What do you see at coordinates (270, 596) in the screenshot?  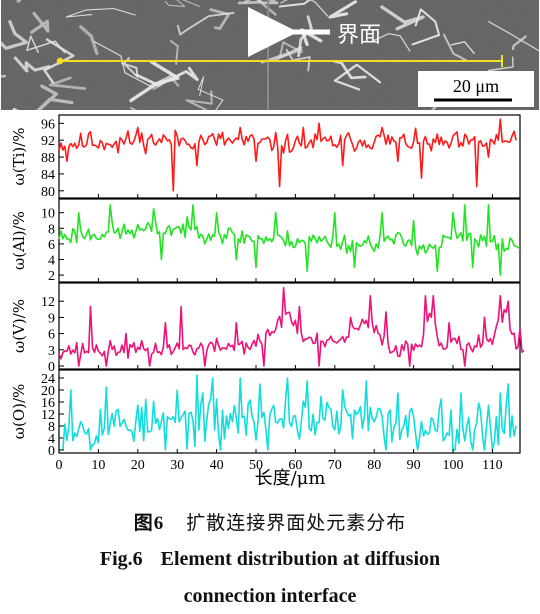 I see `caption-english-line2: connection interface` at bounding box center [270, 596].